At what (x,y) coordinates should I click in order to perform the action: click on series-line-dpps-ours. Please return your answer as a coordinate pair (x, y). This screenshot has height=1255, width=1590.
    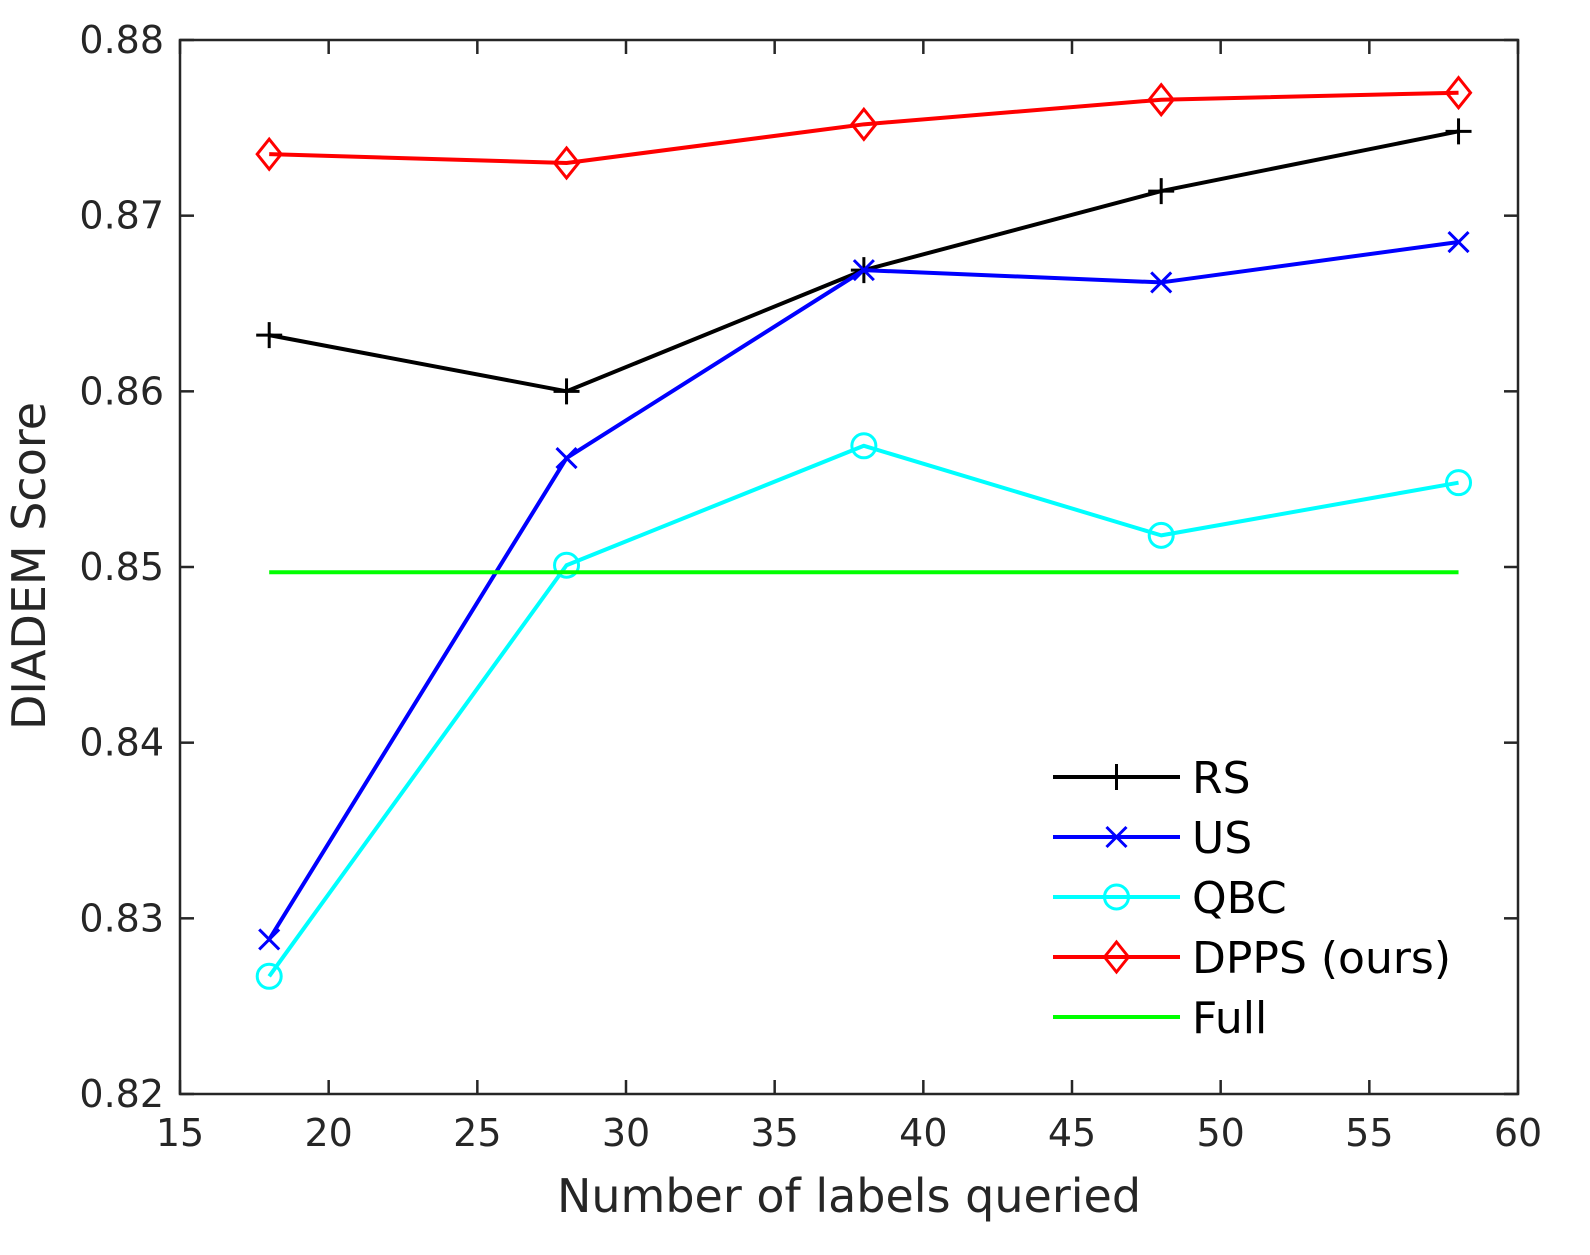
    Looking at the image, I should click on (864, 127).